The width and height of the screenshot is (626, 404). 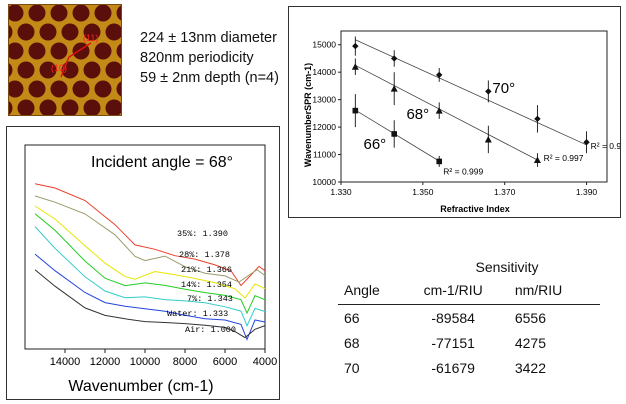 What do you see at coordinates (210, 330) in the screenshot?
I see `spectra-series-label: Air: 1.000` at bounding box center [210, 330].